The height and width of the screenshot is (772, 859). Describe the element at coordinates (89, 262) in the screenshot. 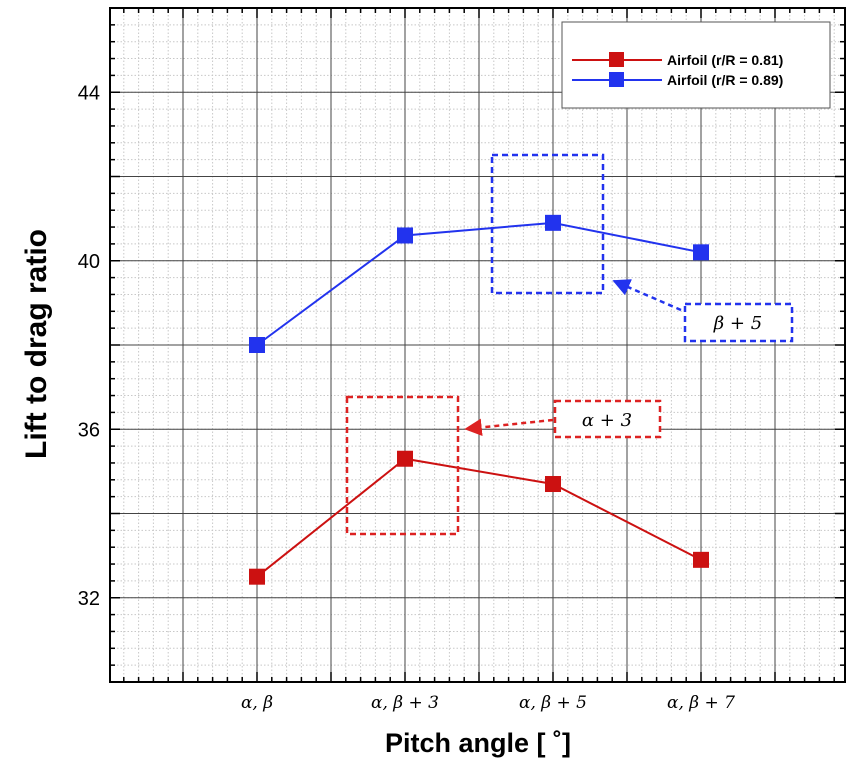

I see `y-tick-label: 40` at that location.